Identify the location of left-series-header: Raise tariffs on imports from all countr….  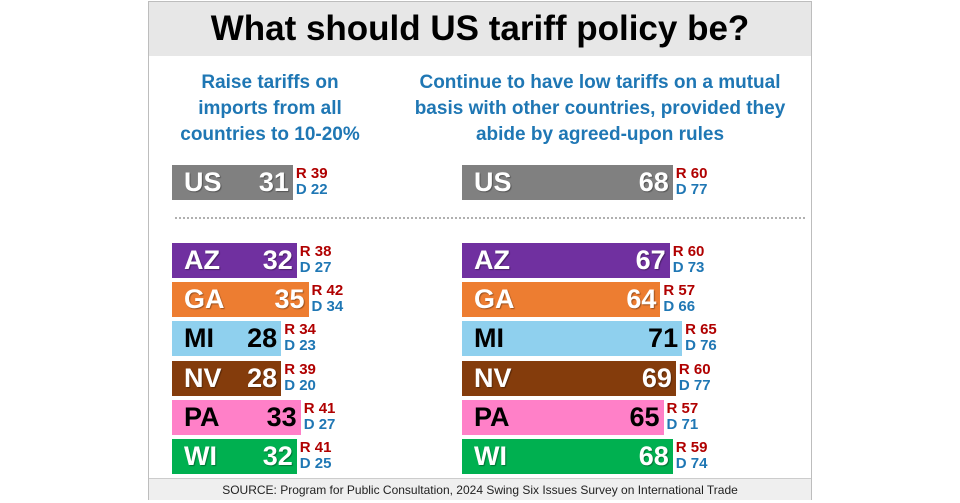
(270, 108).